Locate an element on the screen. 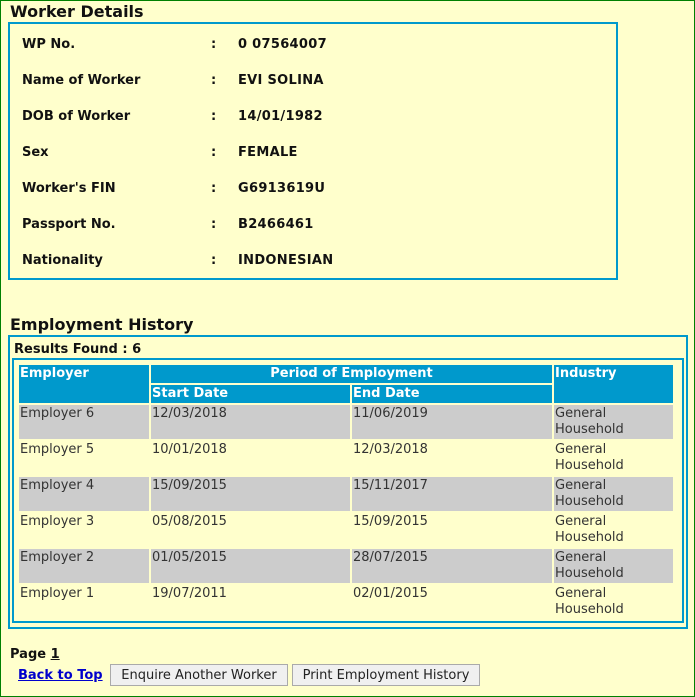 The width and height of the screenshot is (695, 697). detail-value: G6913619U is located at coordinates (282, 188).